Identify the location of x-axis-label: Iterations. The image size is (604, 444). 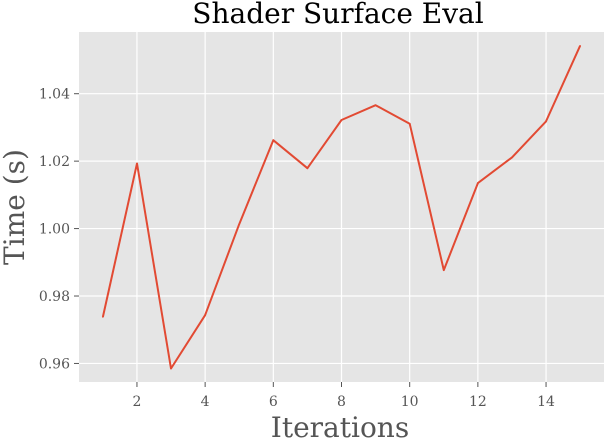
(340, 427).